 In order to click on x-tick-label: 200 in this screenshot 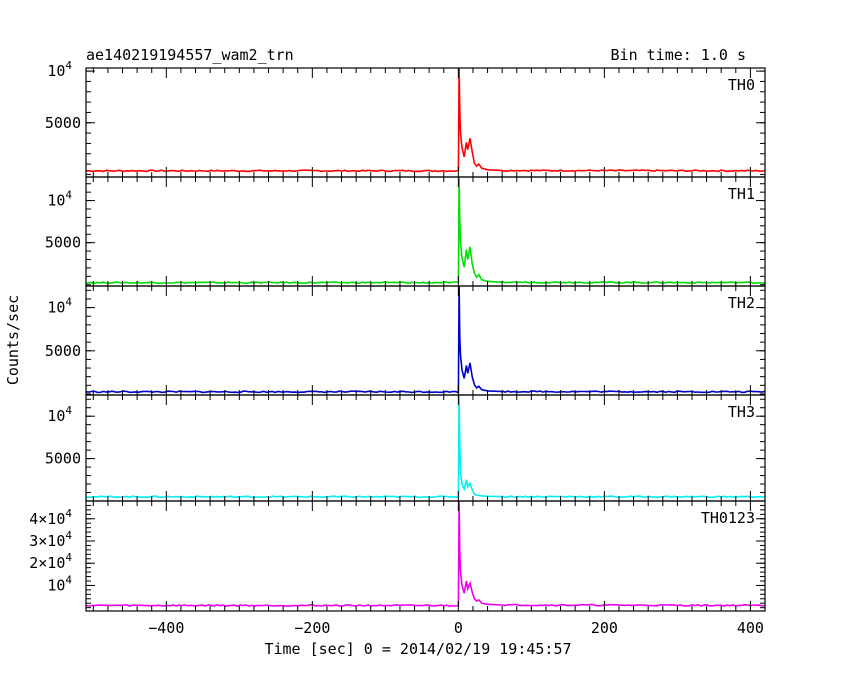, I will do `click(604, 628)`.